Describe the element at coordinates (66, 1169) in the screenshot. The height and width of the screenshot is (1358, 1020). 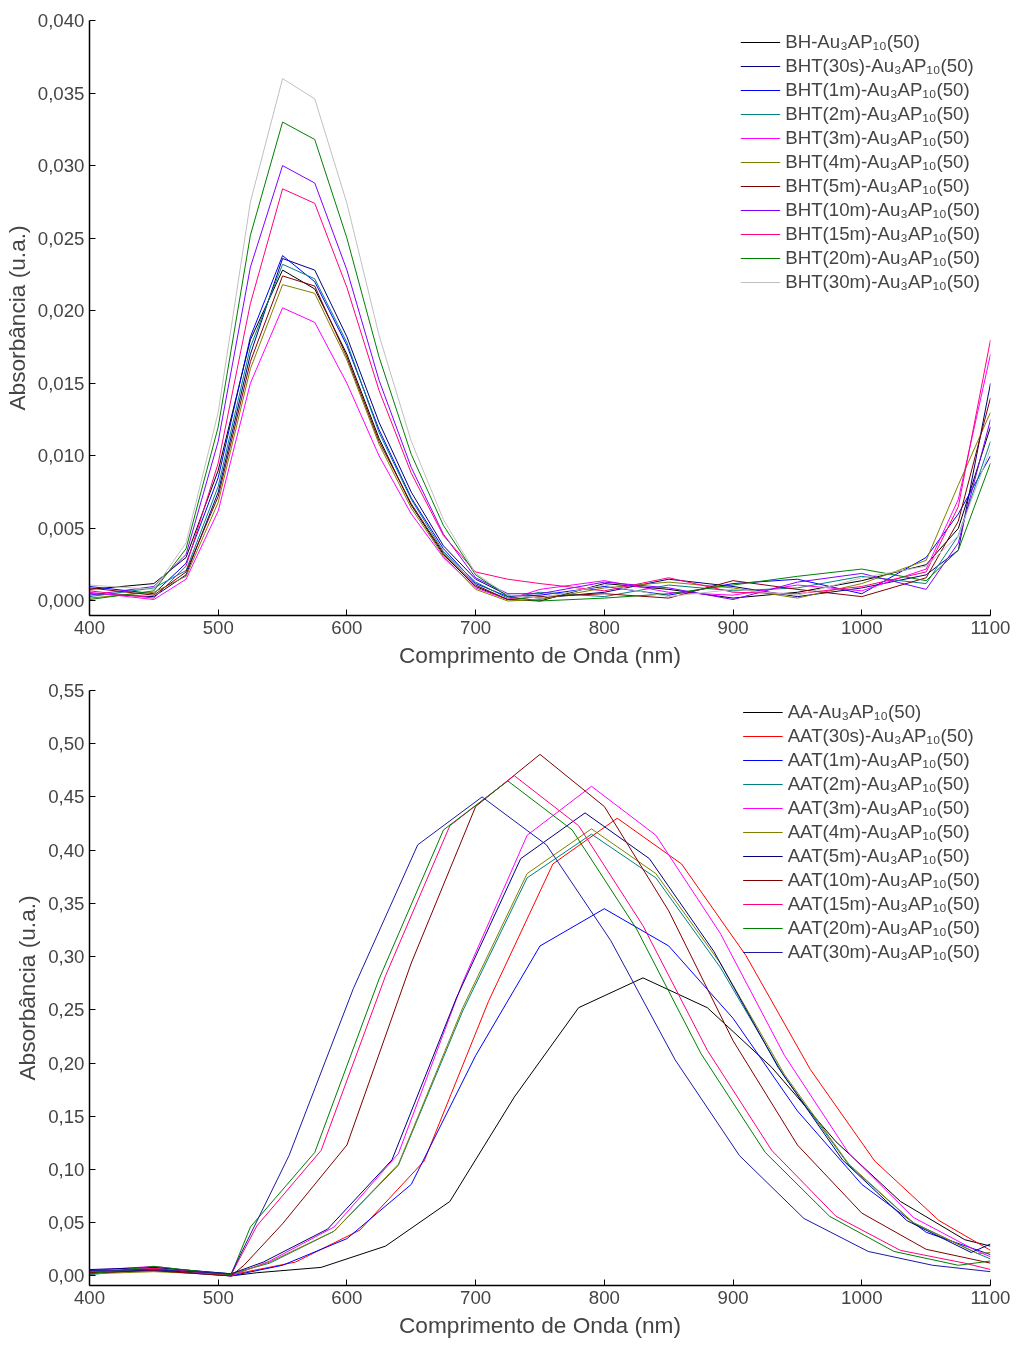
I see `y-tick-label: 0,10` at that location.